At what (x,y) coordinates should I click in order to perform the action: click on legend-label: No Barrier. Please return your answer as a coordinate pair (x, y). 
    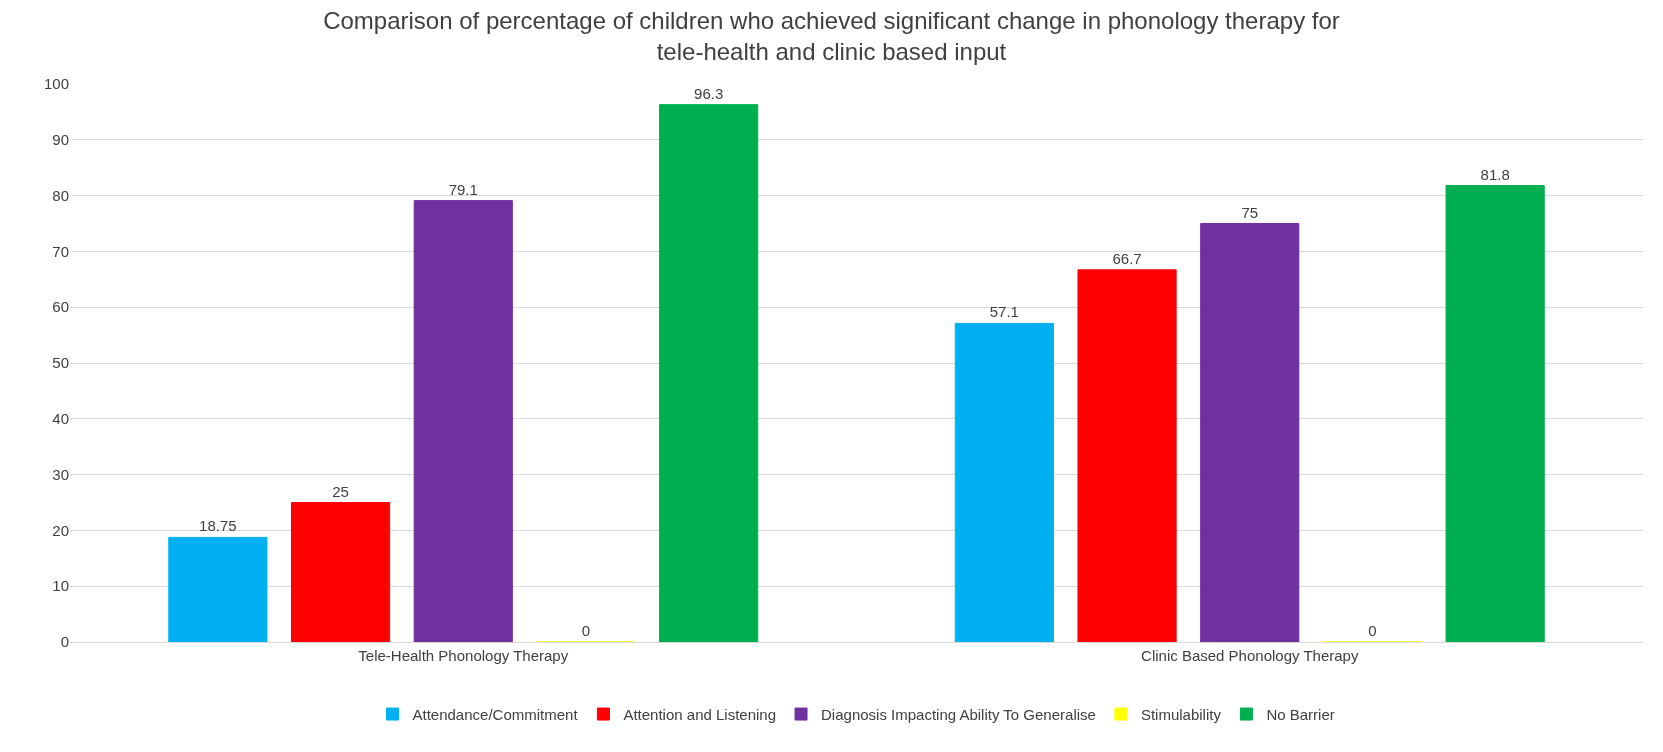
    Looking at the image, I should click on (1300, 714).